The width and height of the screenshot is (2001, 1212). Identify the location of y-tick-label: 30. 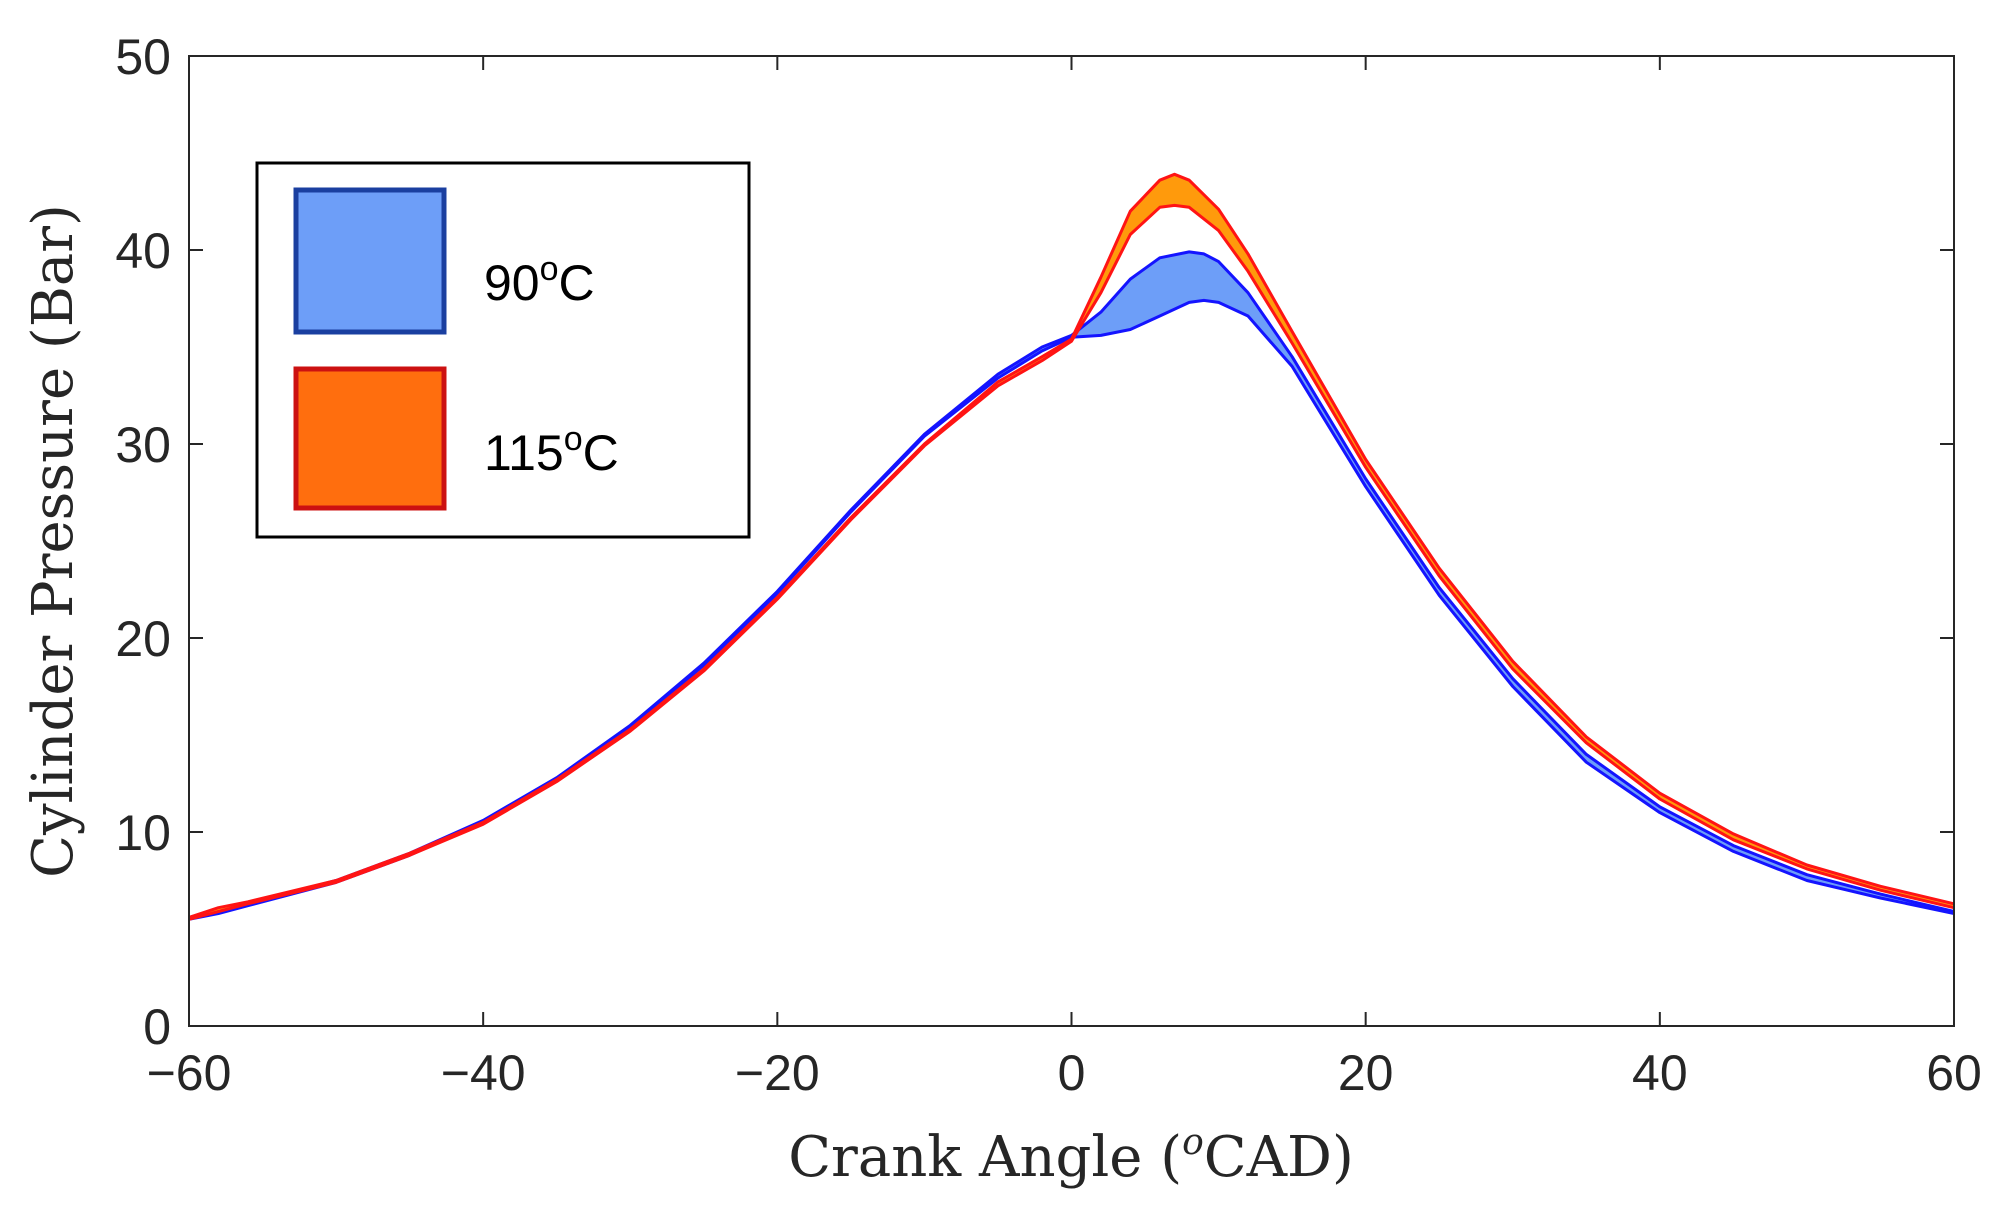
(143, 445).